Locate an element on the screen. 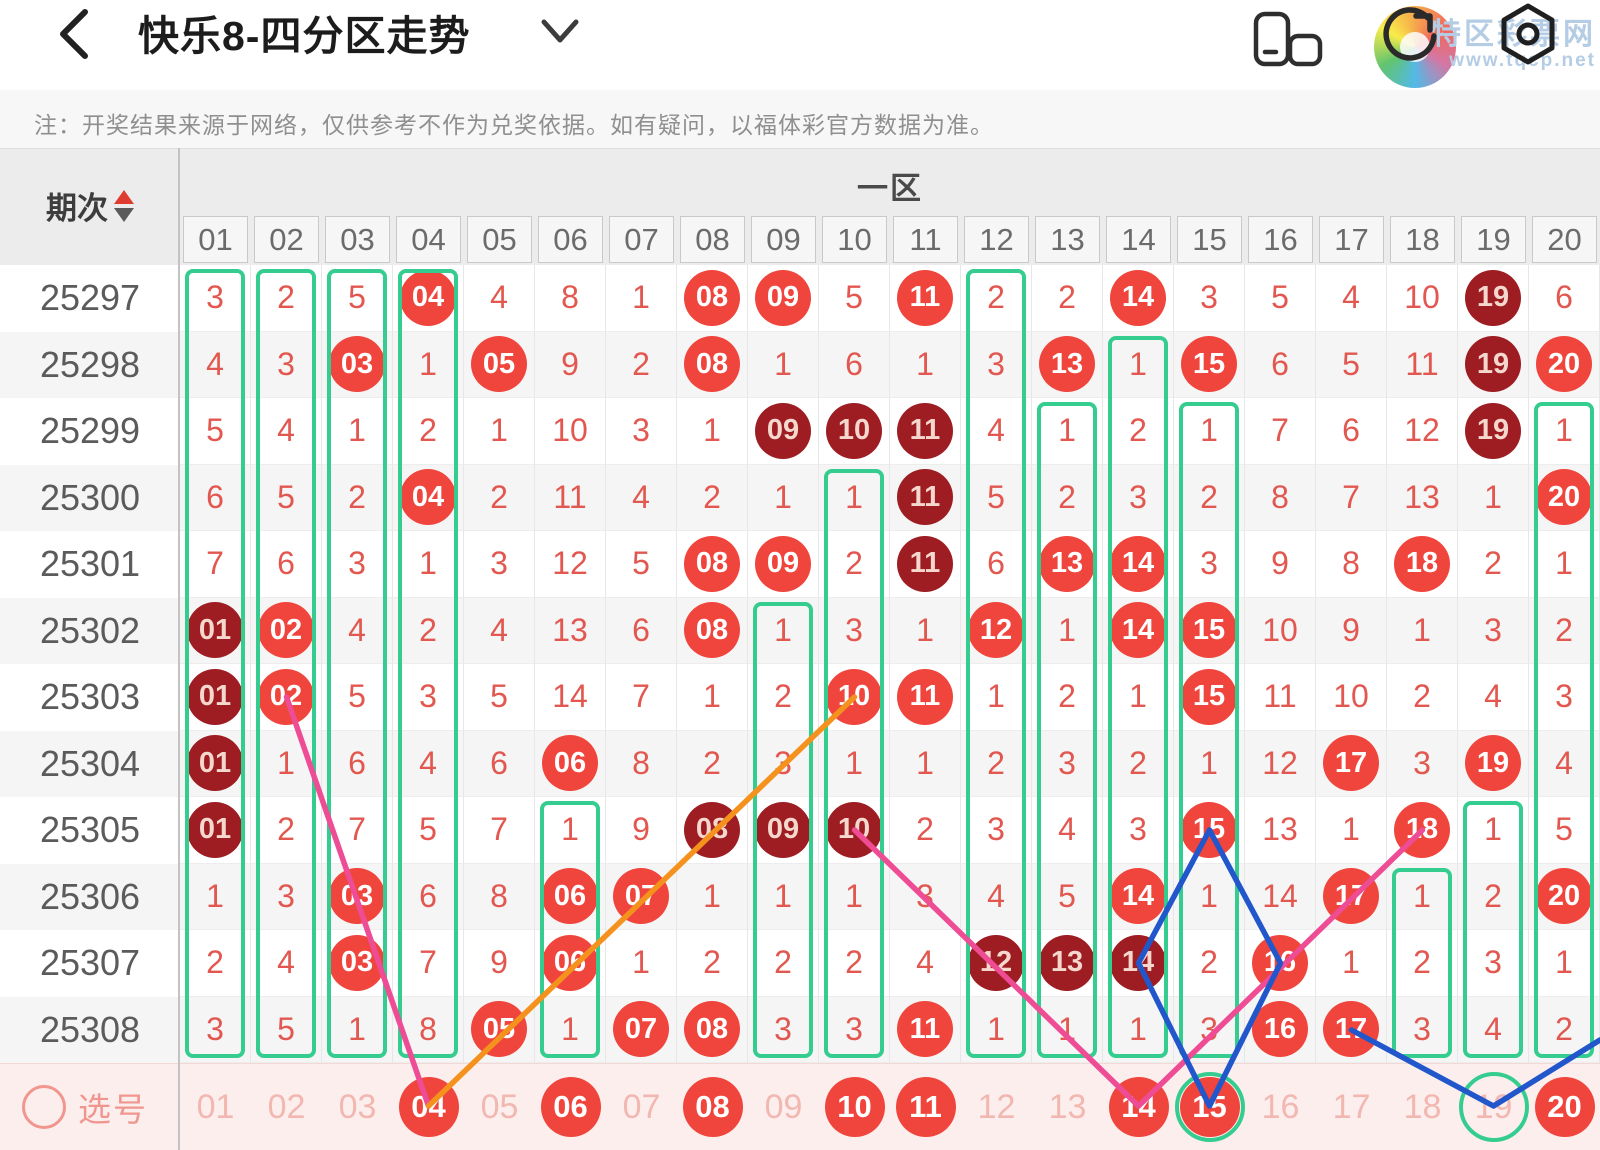 The height and width of the screenshot is (1150, 1600). select-number-15: 15 is located at coordinates (1209, 1107).